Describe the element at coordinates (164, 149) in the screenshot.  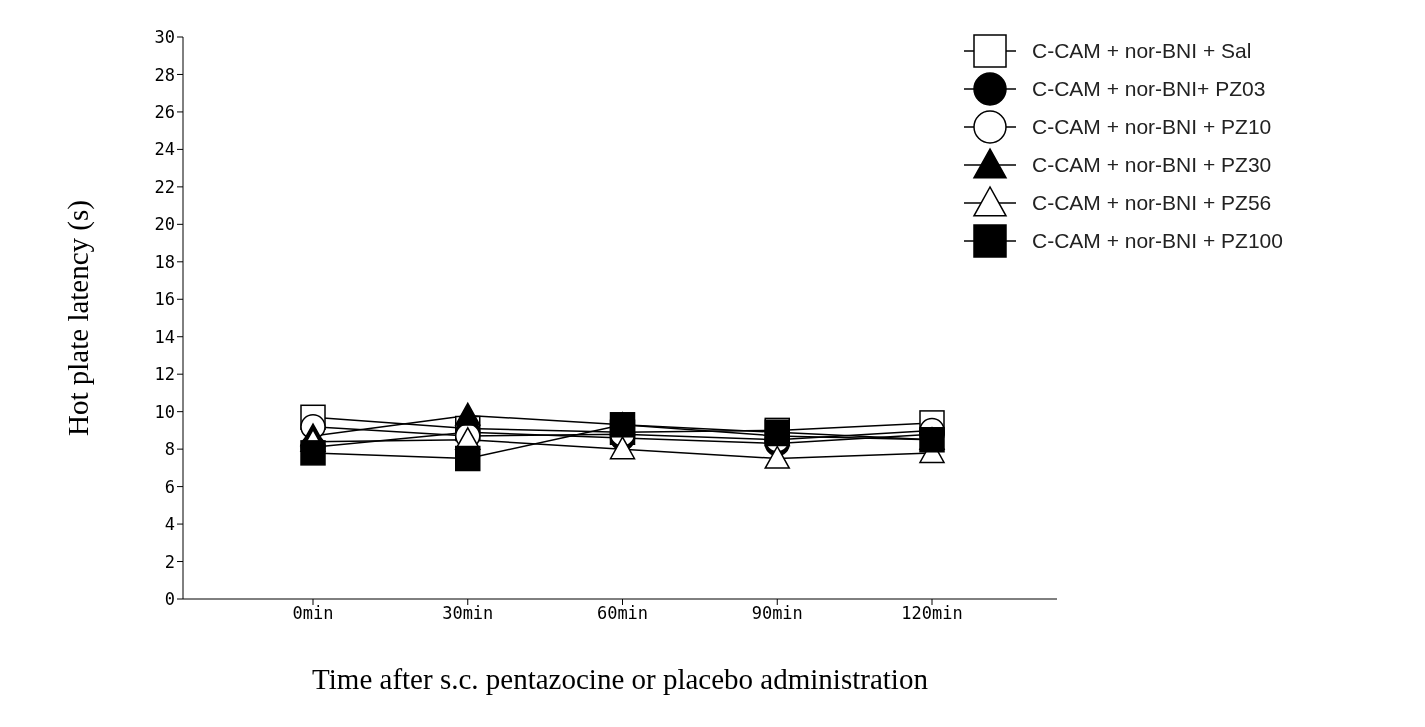
I see `y-tick-label: 24` at that location.